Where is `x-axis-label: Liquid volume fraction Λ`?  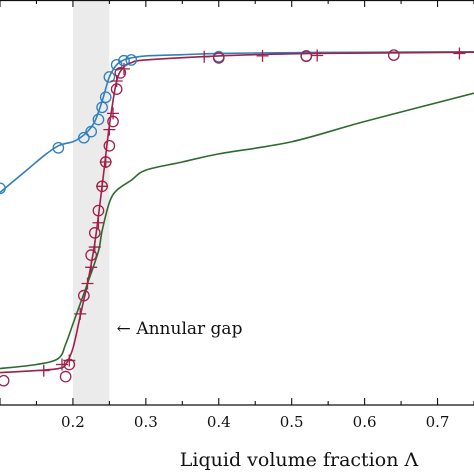 x-axis-label: Liquid volume fraction Λ is located at coordinates (299, 460).